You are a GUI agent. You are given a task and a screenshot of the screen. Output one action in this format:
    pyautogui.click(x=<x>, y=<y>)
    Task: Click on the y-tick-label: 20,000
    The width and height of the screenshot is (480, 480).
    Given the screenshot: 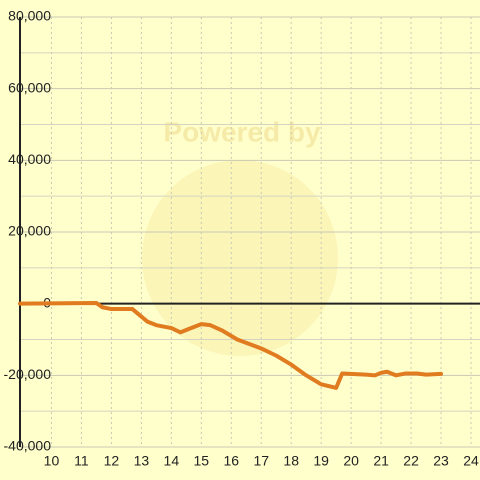 What is the action you would take?
    pyautogui.click(x=29, y=231)
    